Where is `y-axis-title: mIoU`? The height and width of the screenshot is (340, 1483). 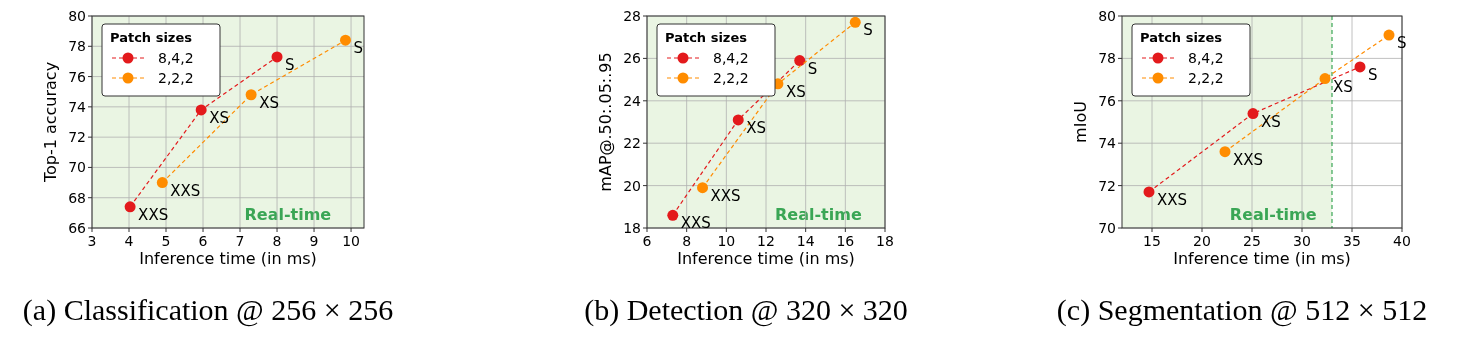 y-axis-title: mIoU is located at coordinates (1080, 122).